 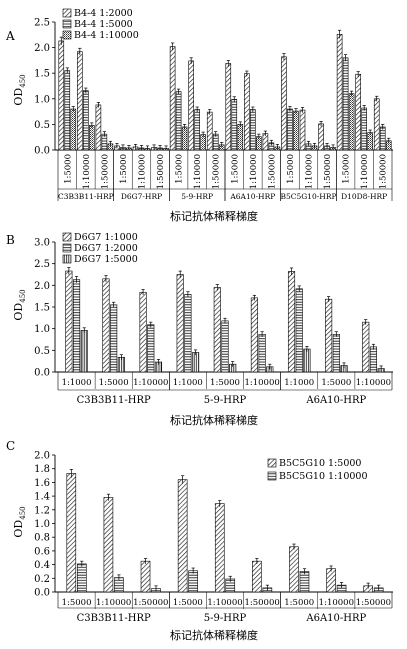 What do you see at coordinates (106, 237) in the screenshot?
I see `legend-label: D6G7 1:1000` at bounding box center [106, 237].